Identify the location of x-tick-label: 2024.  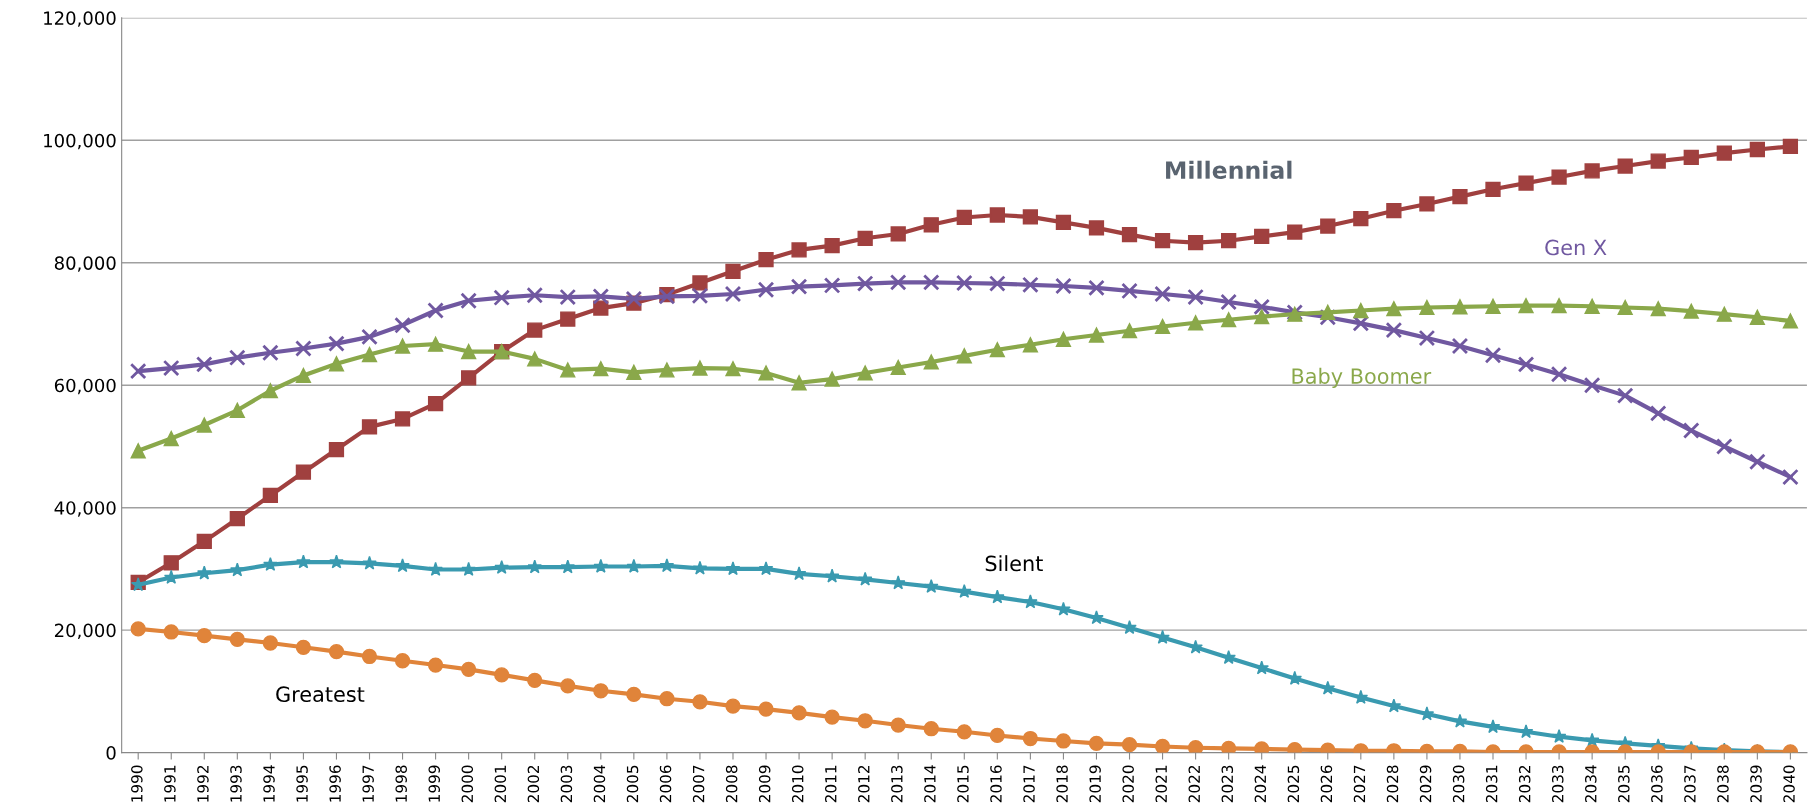
(1260, 784).